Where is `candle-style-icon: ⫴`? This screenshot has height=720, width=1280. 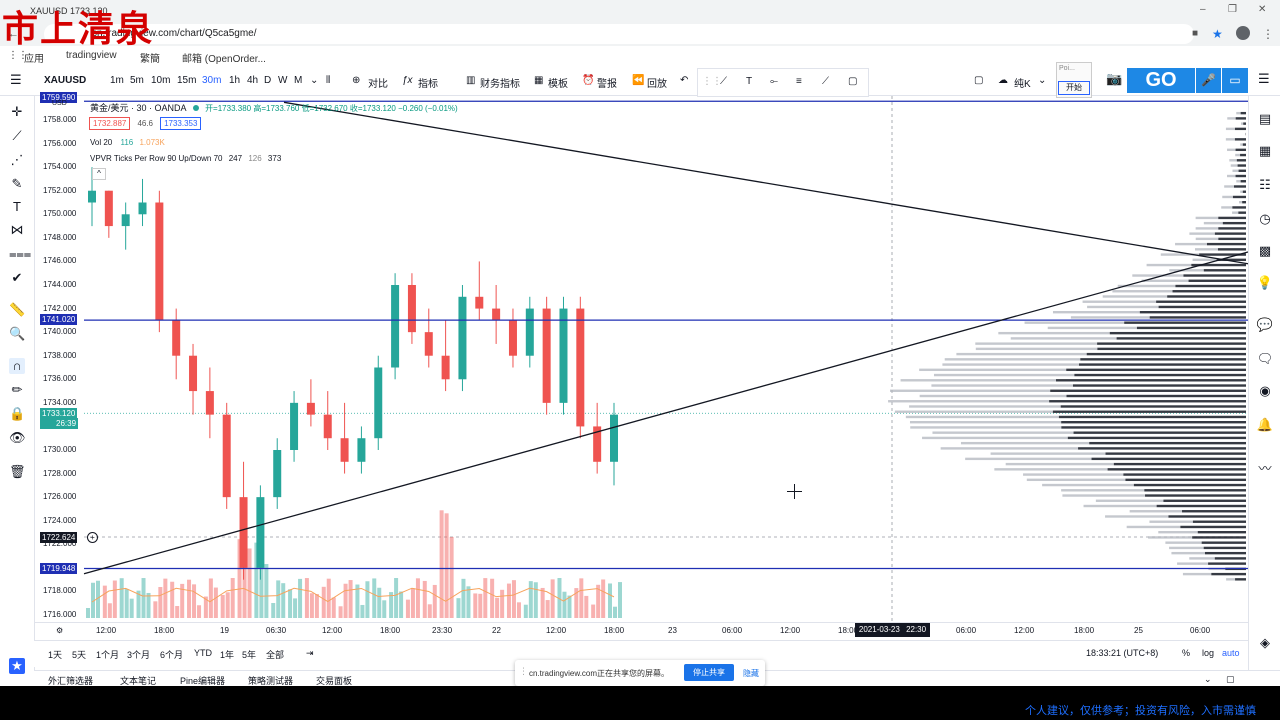
candle-style-icon: ⫴ is located at coordinates (328, 80).